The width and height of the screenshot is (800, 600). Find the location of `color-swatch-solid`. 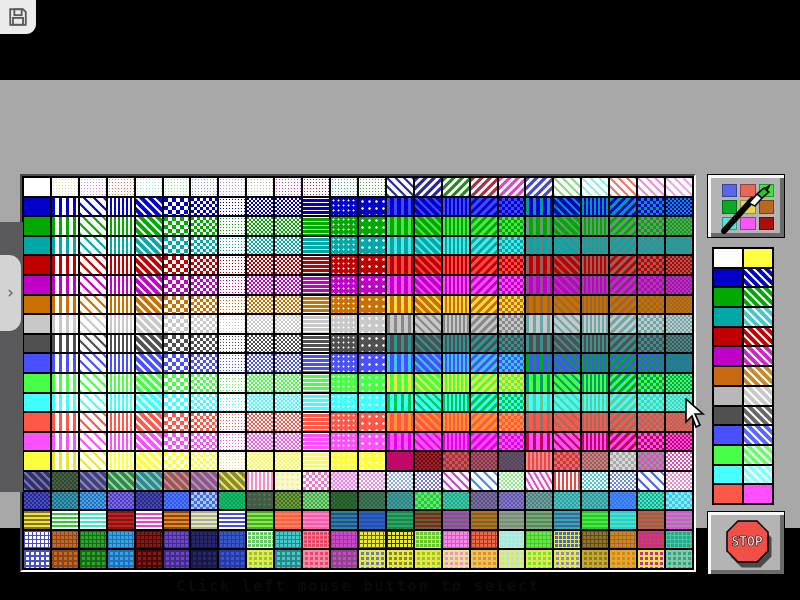

color-swatch-solid is located at coordinates (728, 494).